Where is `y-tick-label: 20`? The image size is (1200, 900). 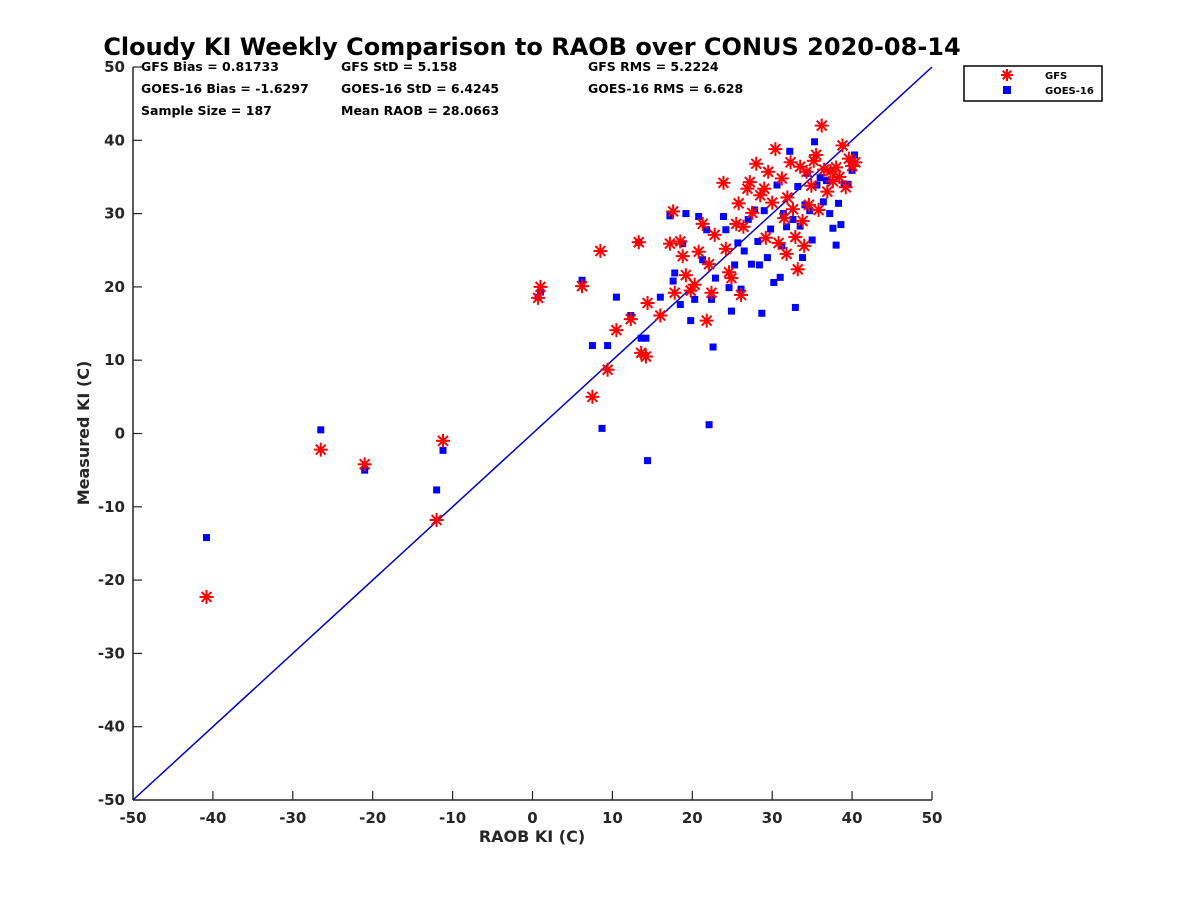 y-tick-label: 20 is located at coordinates (114, 287).